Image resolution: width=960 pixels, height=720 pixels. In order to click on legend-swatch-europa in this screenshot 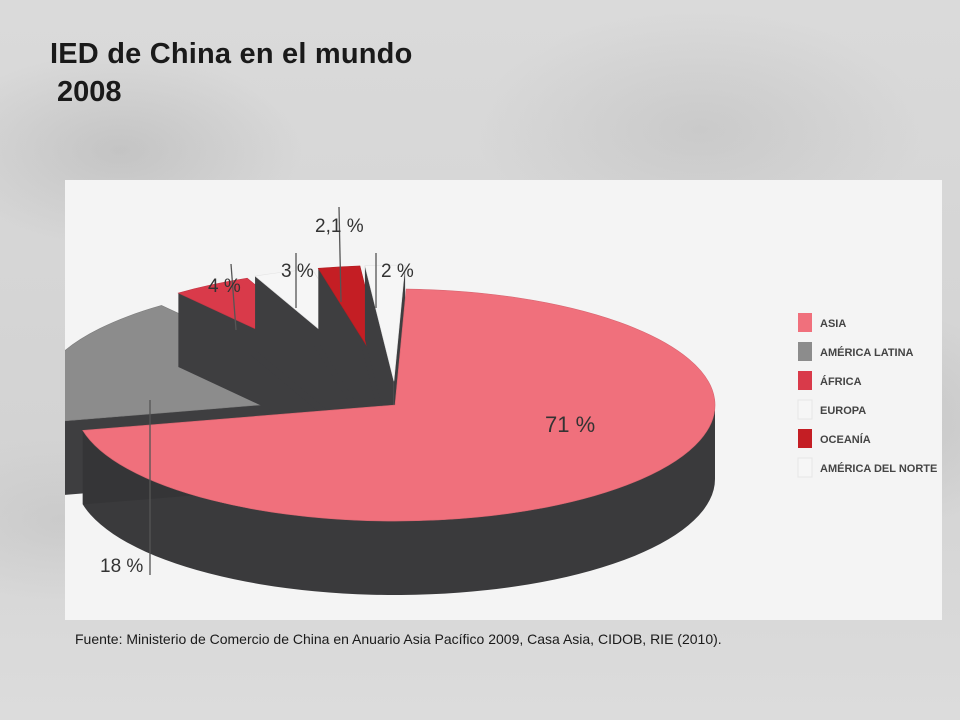, I will do `click(805, 409)`.